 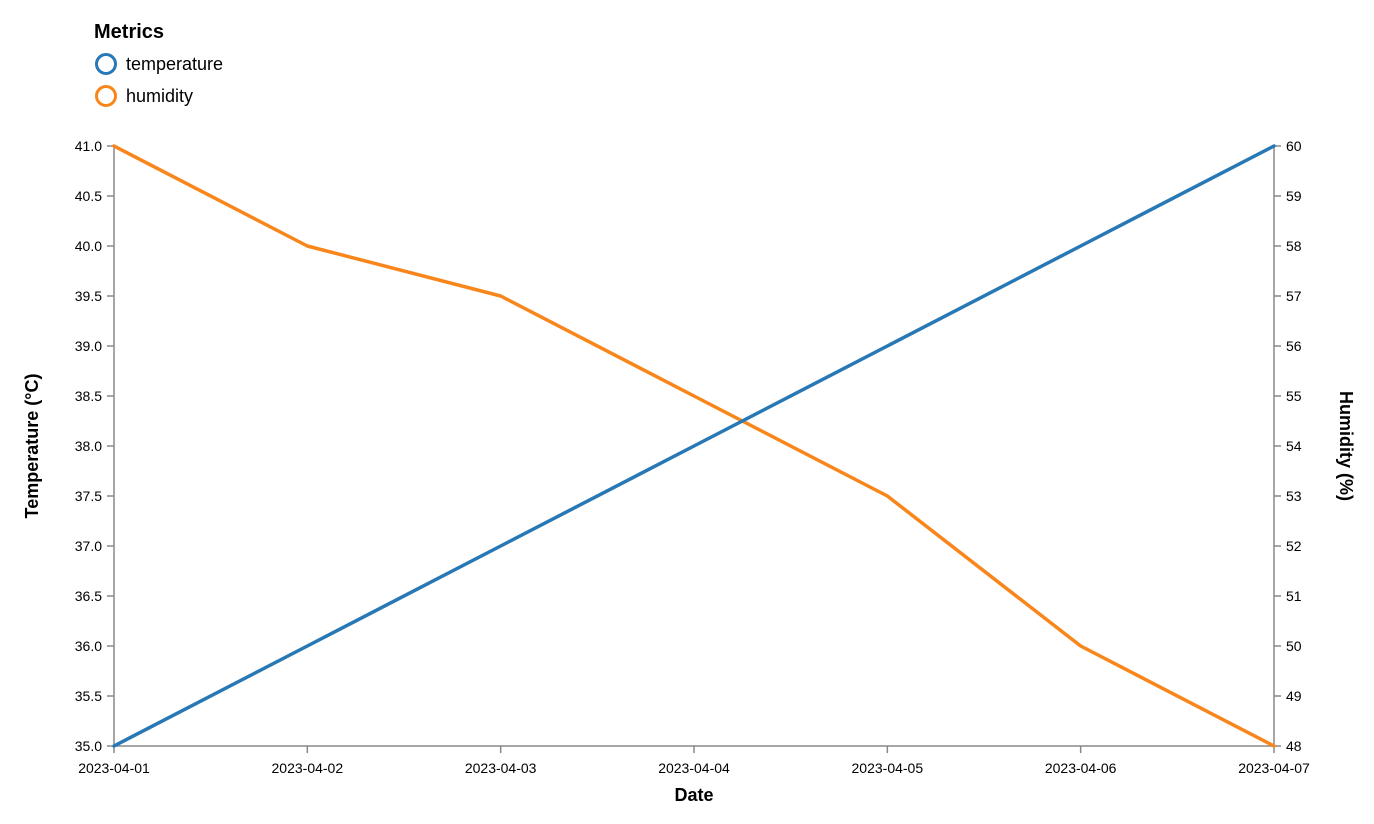 I want to click on legend-item-humidity: humidity, so click(x=144, y=96).